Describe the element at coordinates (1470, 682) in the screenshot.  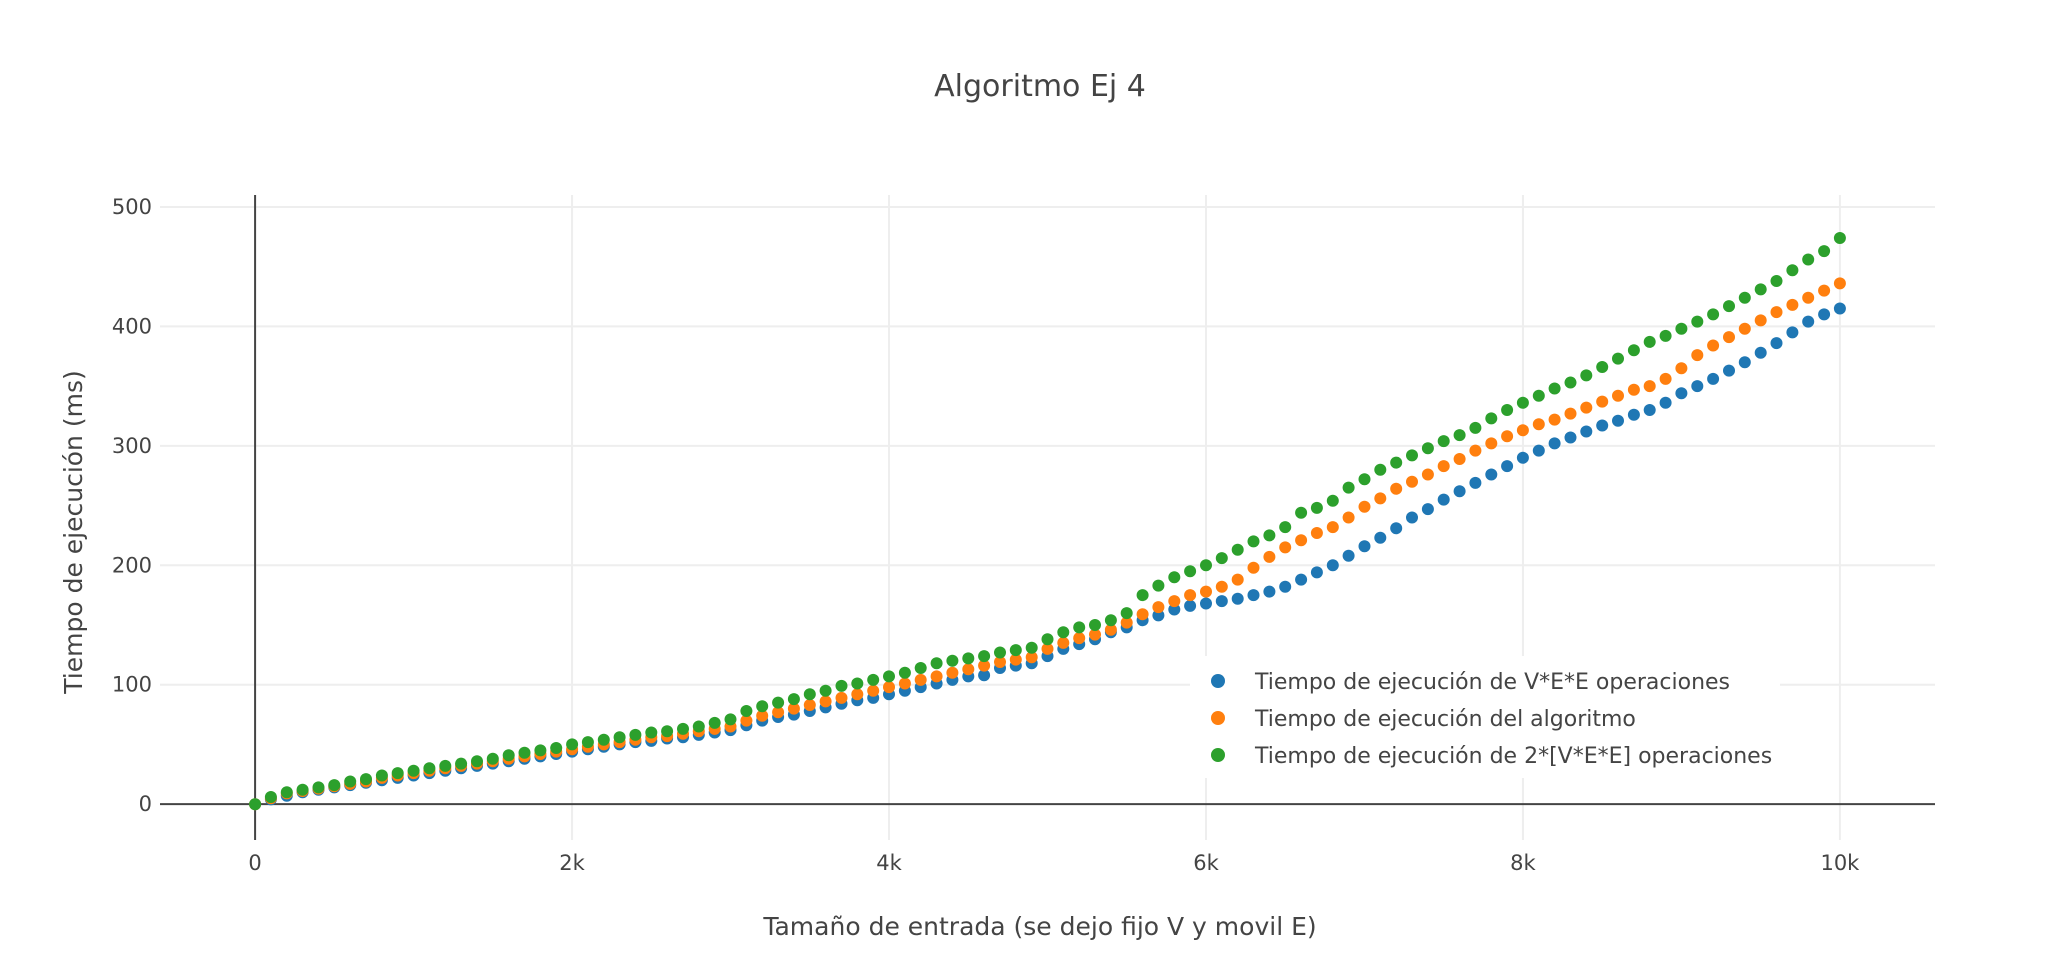
I see `legend-item: Tiempo de ejecución de V*E*E operaciones` at that location.